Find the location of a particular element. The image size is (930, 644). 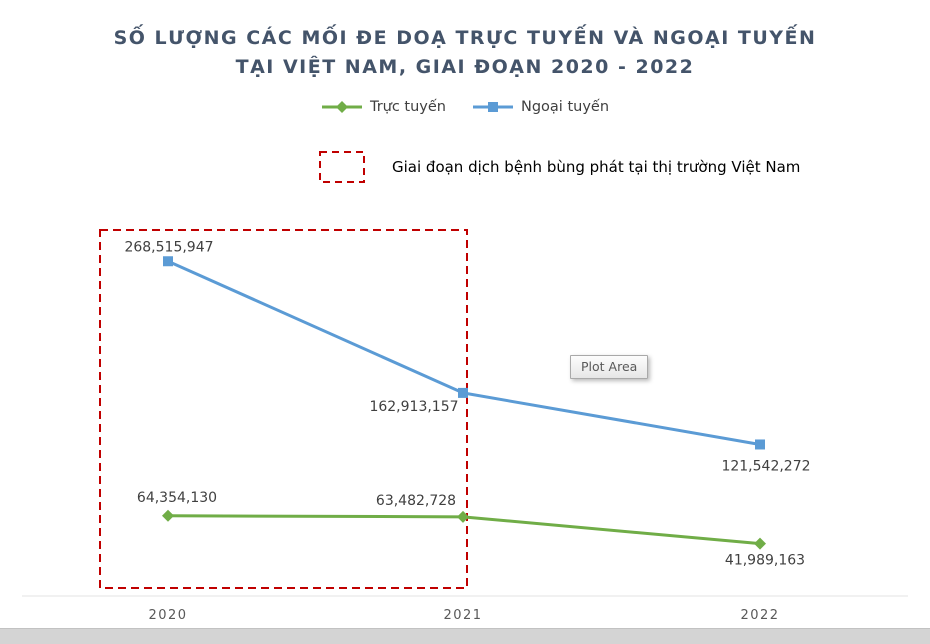

x-axis-label: 2021 is located at coordinates (462, 615).